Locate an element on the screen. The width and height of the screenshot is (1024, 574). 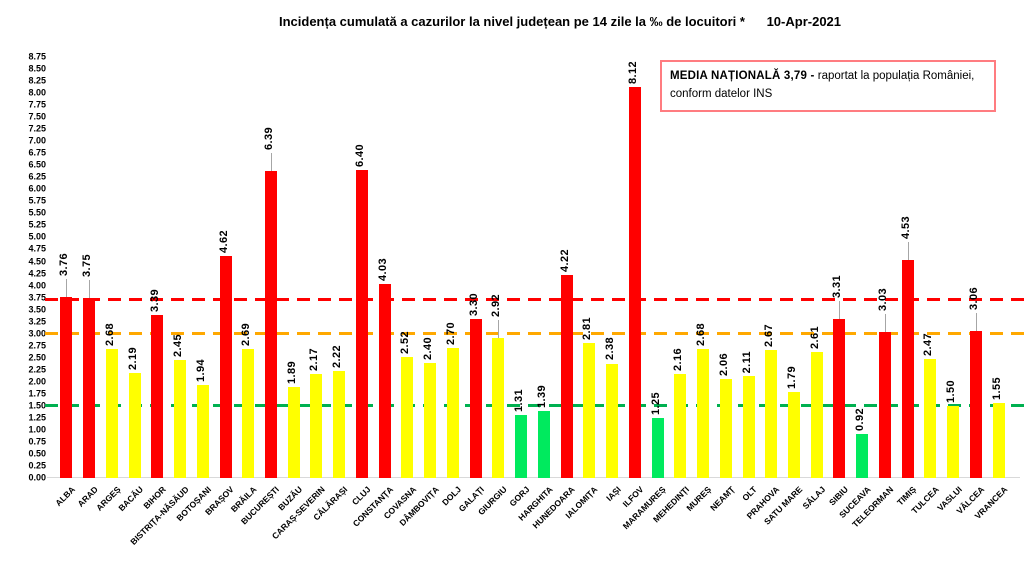
bar-value-label: 2.81 is located at coordinates (587, 328).